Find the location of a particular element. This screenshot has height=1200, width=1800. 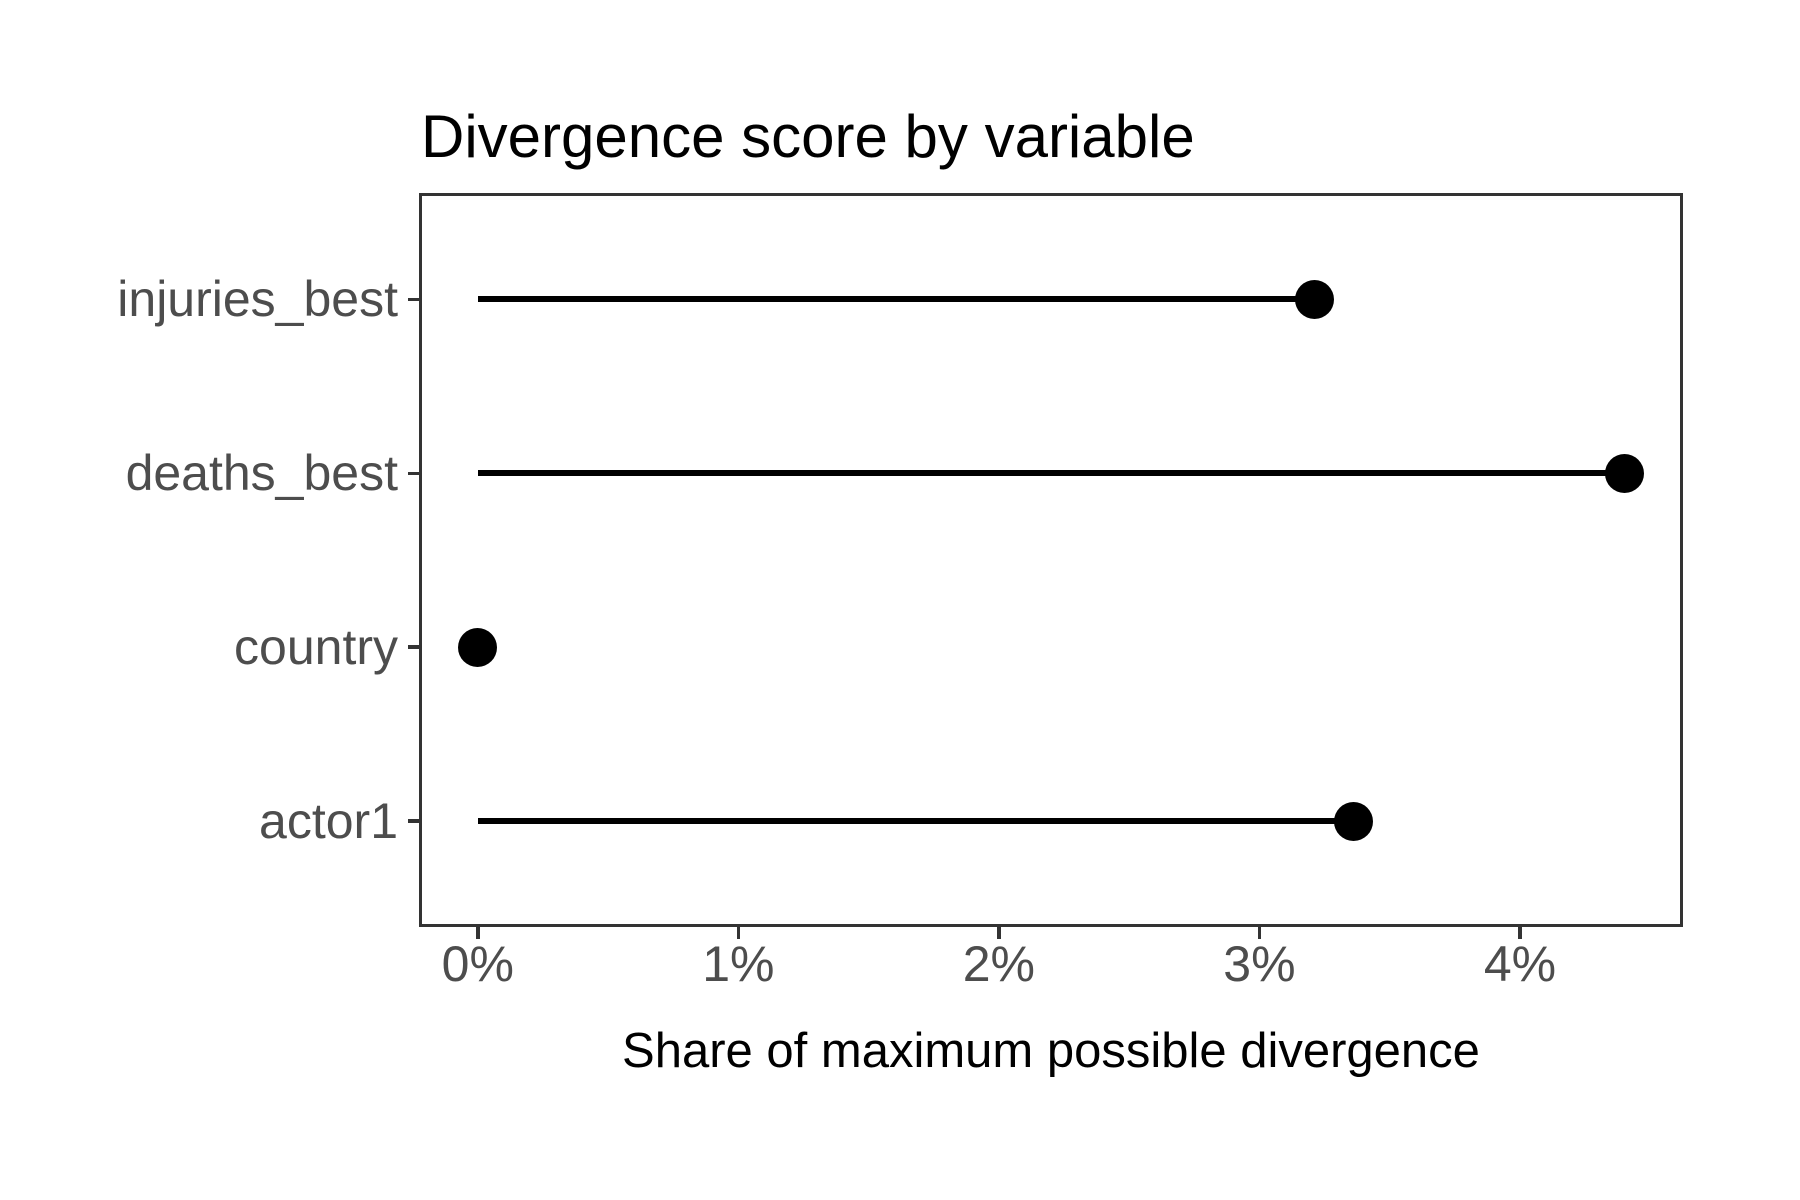

x-tick-label: 0% is located at coordinates (477, 964).